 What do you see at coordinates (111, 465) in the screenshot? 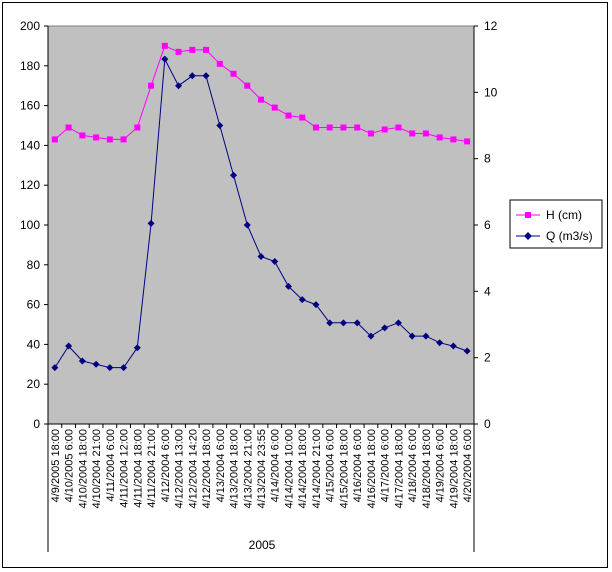
I see `x-tick-label: 4/11/2004 6:00` at bounding box center [111, 465].